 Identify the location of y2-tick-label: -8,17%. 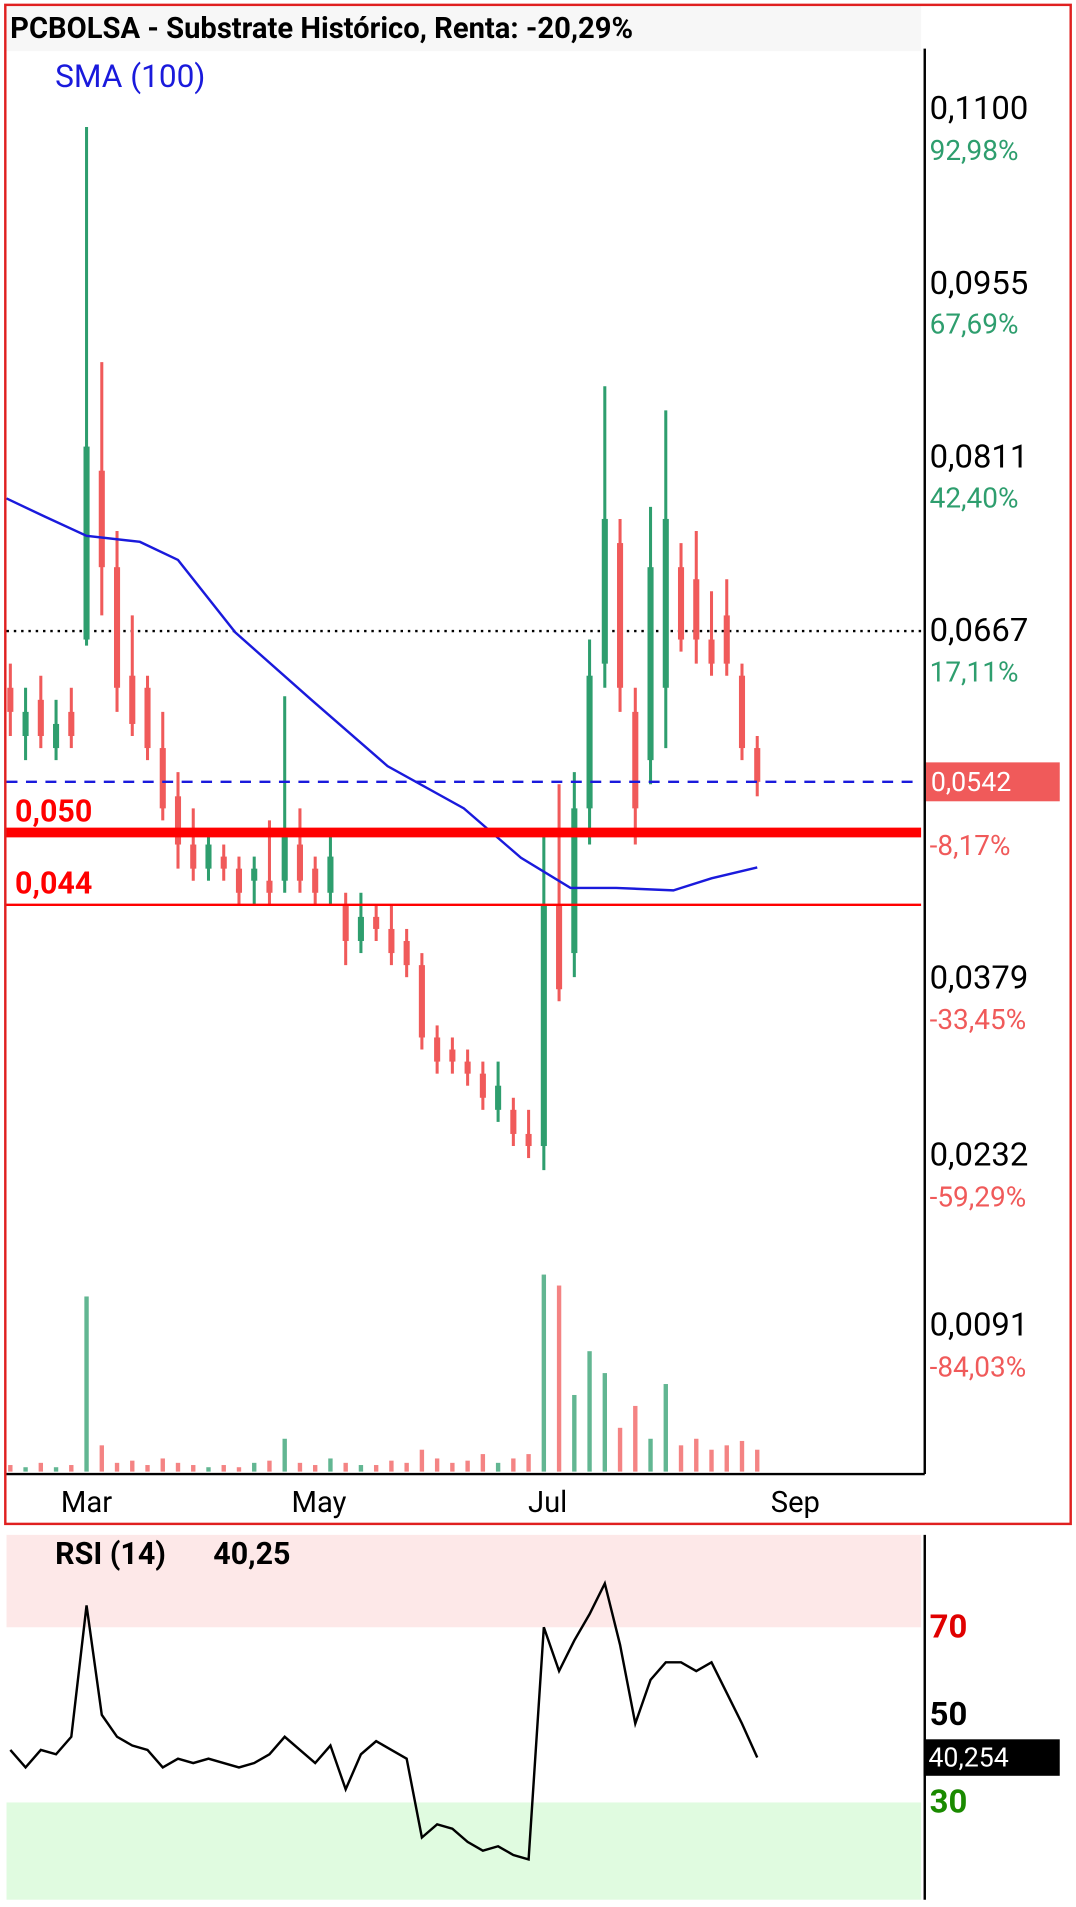
(970, 845).